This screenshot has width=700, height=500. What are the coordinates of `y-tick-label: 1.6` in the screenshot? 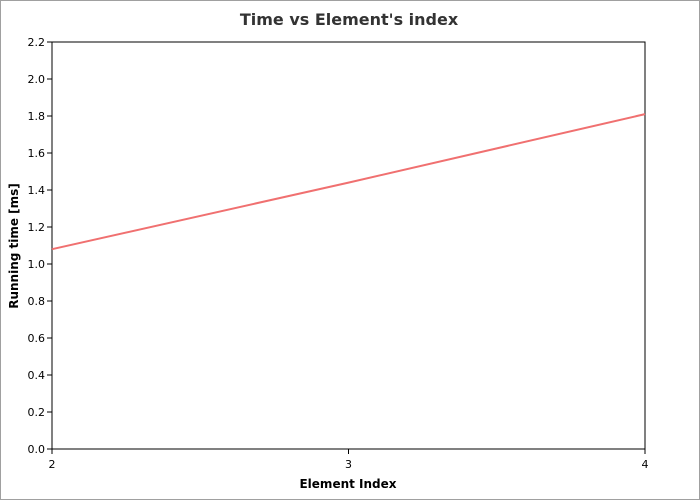 It's located at (37, 153).